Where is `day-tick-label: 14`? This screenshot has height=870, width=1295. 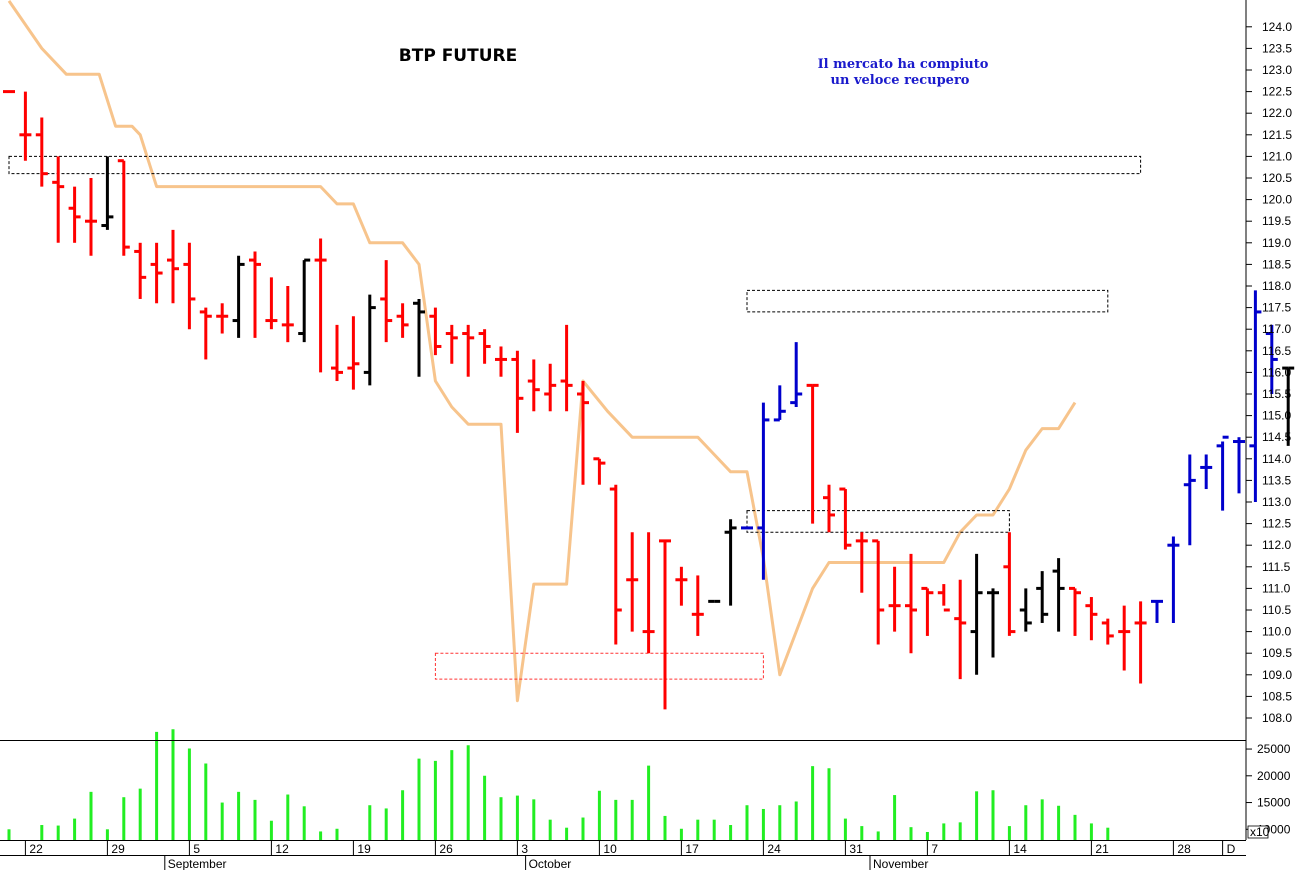
day-tick-label: 14 is located at coordinates (1020, 849).